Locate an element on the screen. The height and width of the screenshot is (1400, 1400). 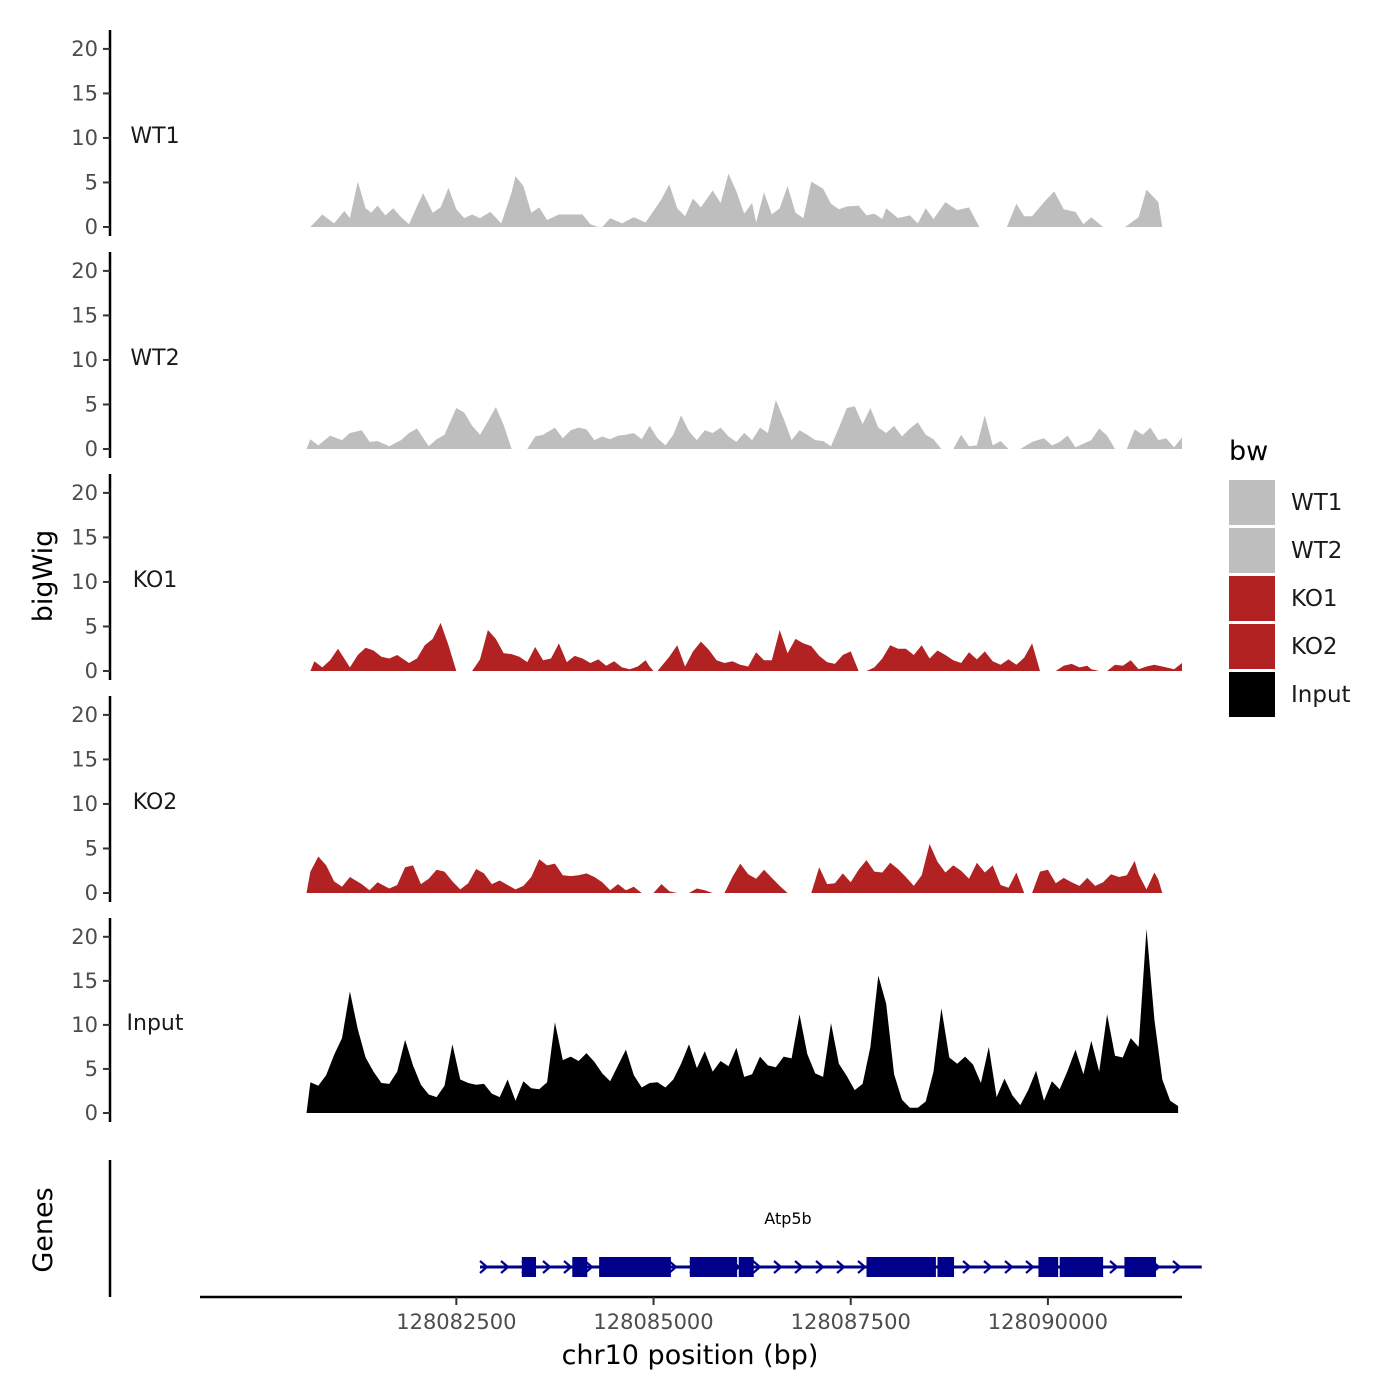
y-axis-title-genes: Genes is located at coordinates (43, 1229).